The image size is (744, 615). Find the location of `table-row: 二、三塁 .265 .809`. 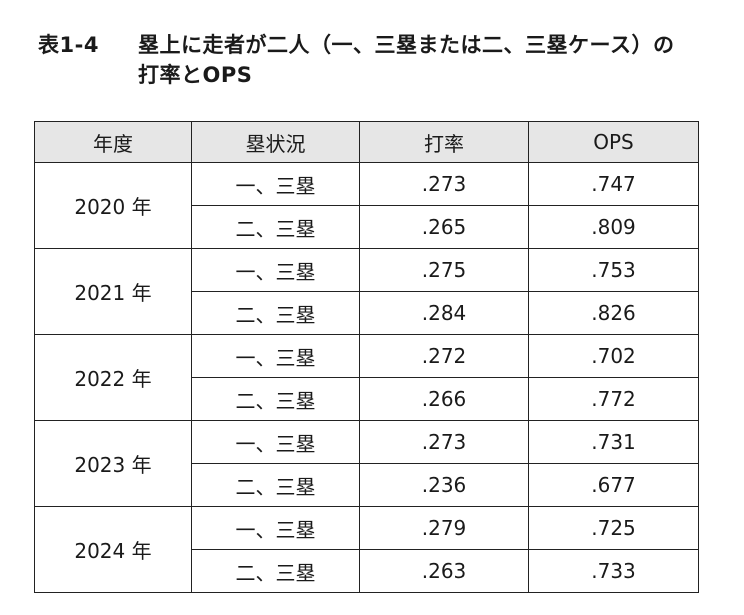

table-row: 二、三塁 .265 .809 is located at coordinates (367, 227).